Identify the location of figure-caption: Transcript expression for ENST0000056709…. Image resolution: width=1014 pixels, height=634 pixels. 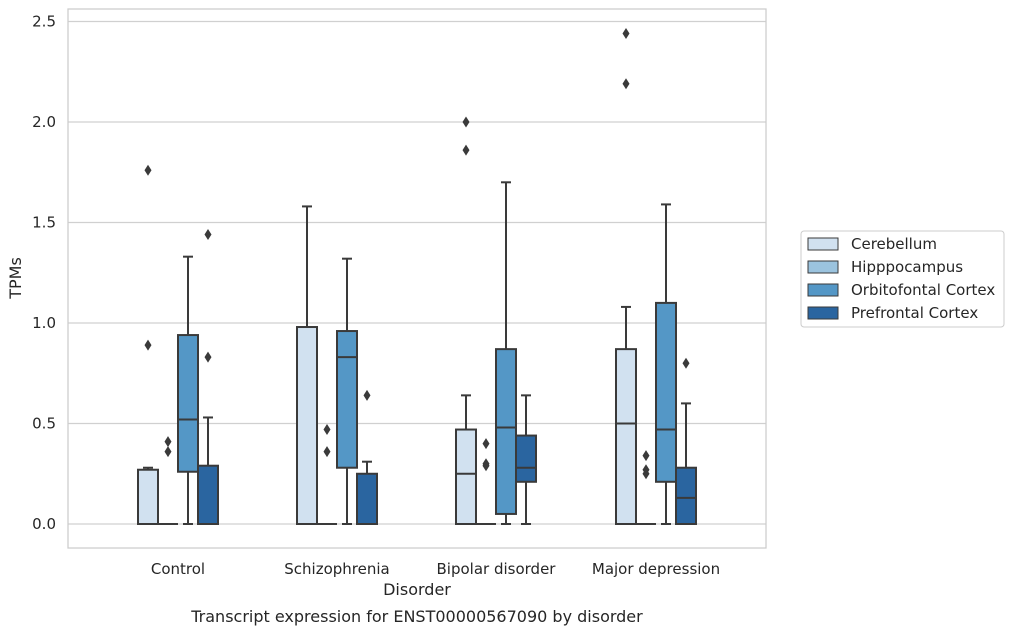
(416, 616).